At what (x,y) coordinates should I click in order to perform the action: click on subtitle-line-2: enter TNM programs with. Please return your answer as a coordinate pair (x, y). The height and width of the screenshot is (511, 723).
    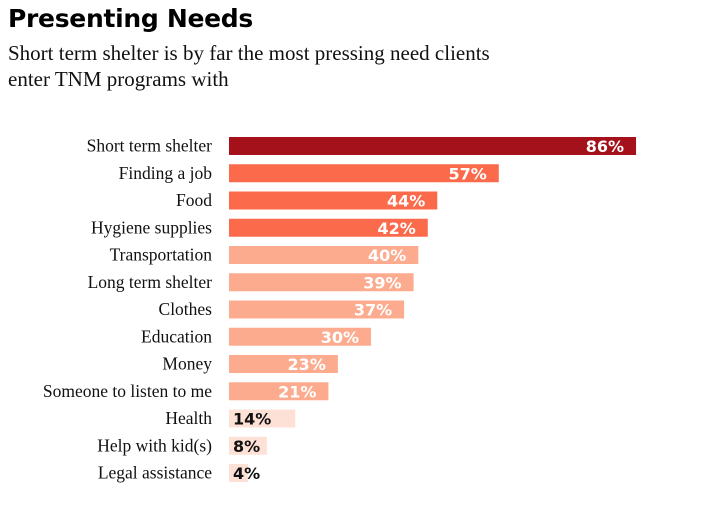
    Looking at the image, I should click on (118, 79).